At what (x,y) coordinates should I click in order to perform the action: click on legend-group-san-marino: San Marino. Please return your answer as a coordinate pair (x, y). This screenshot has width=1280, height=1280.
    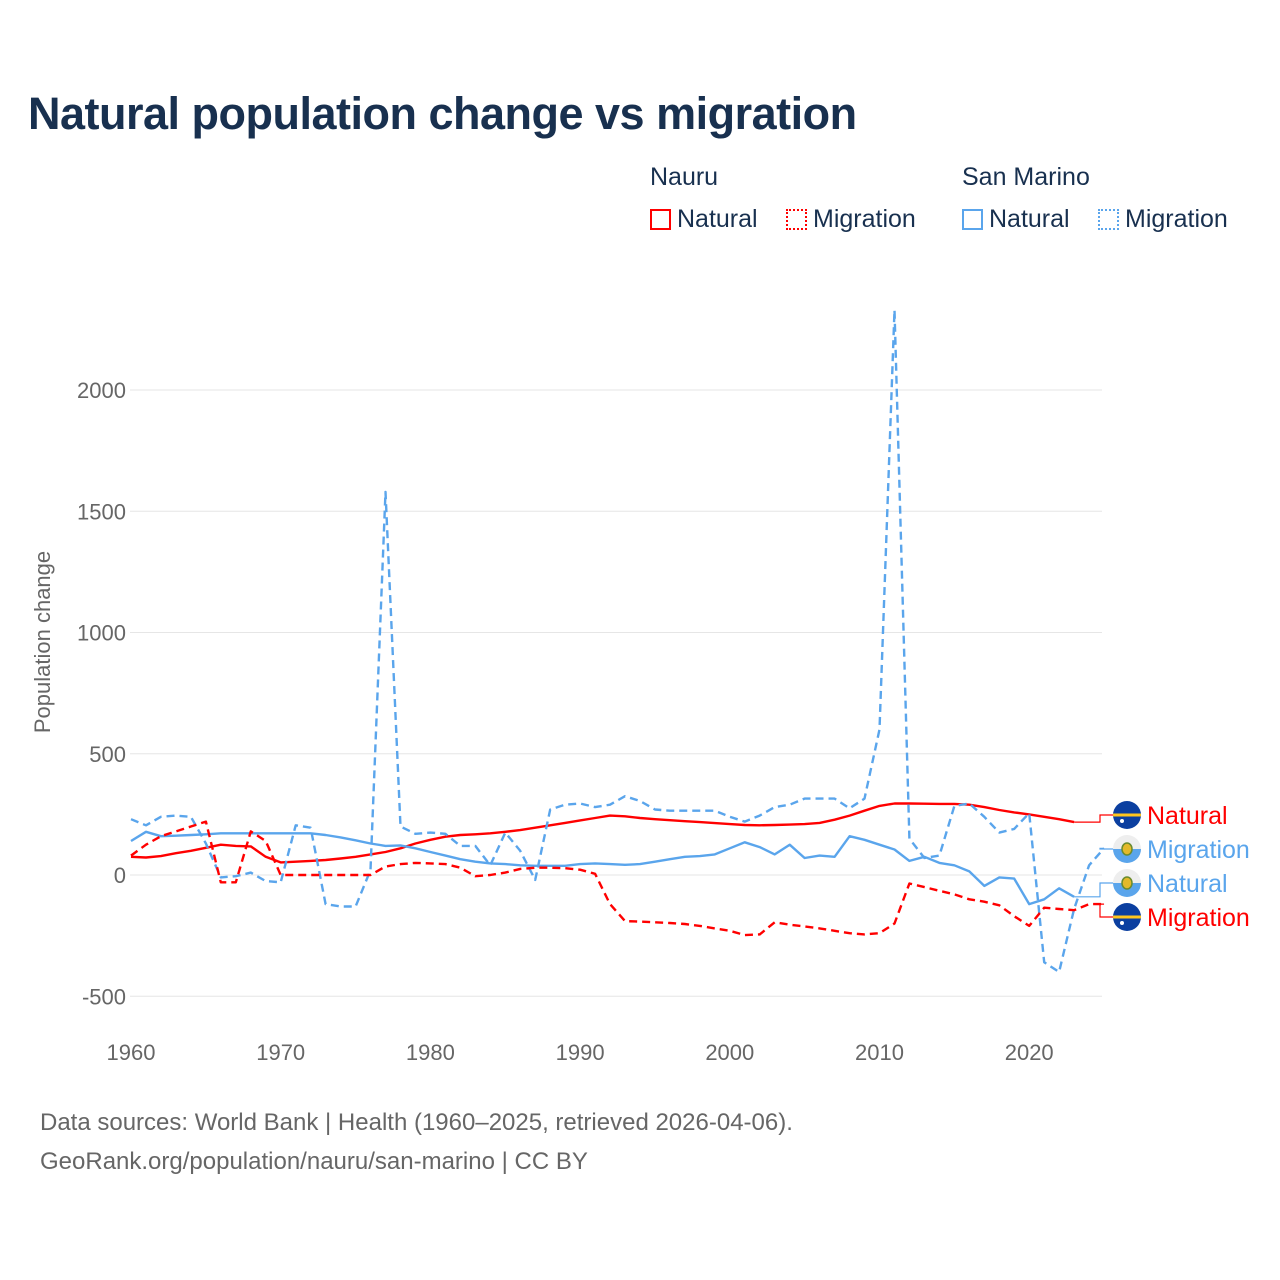
    Looking at the image, I should click on (1026, 177).